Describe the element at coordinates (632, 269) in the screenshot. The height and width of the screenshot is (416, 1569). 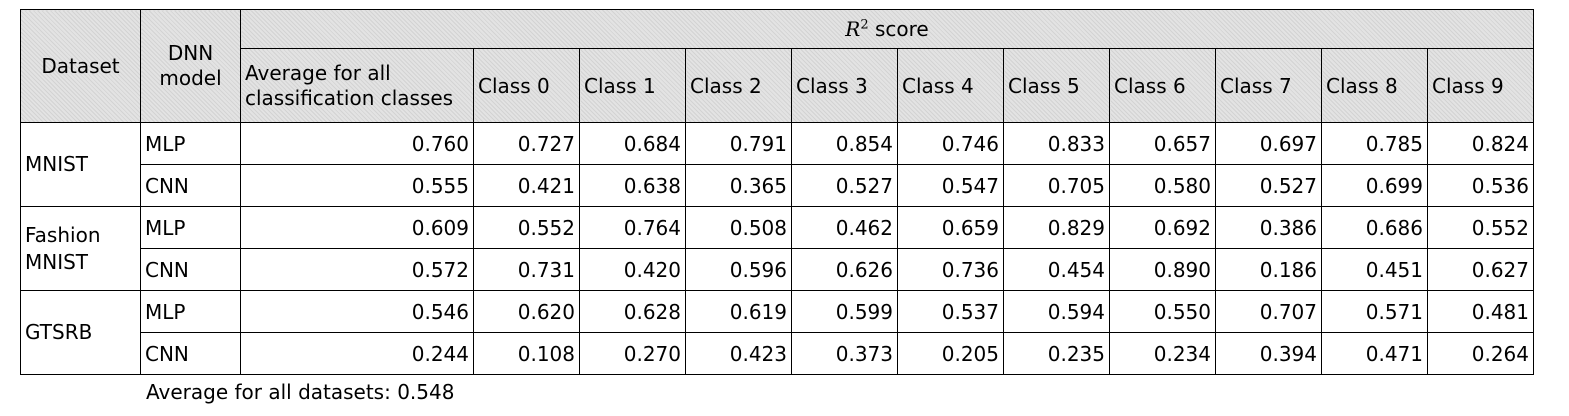
I see `score-cell: 0.420` at that location.